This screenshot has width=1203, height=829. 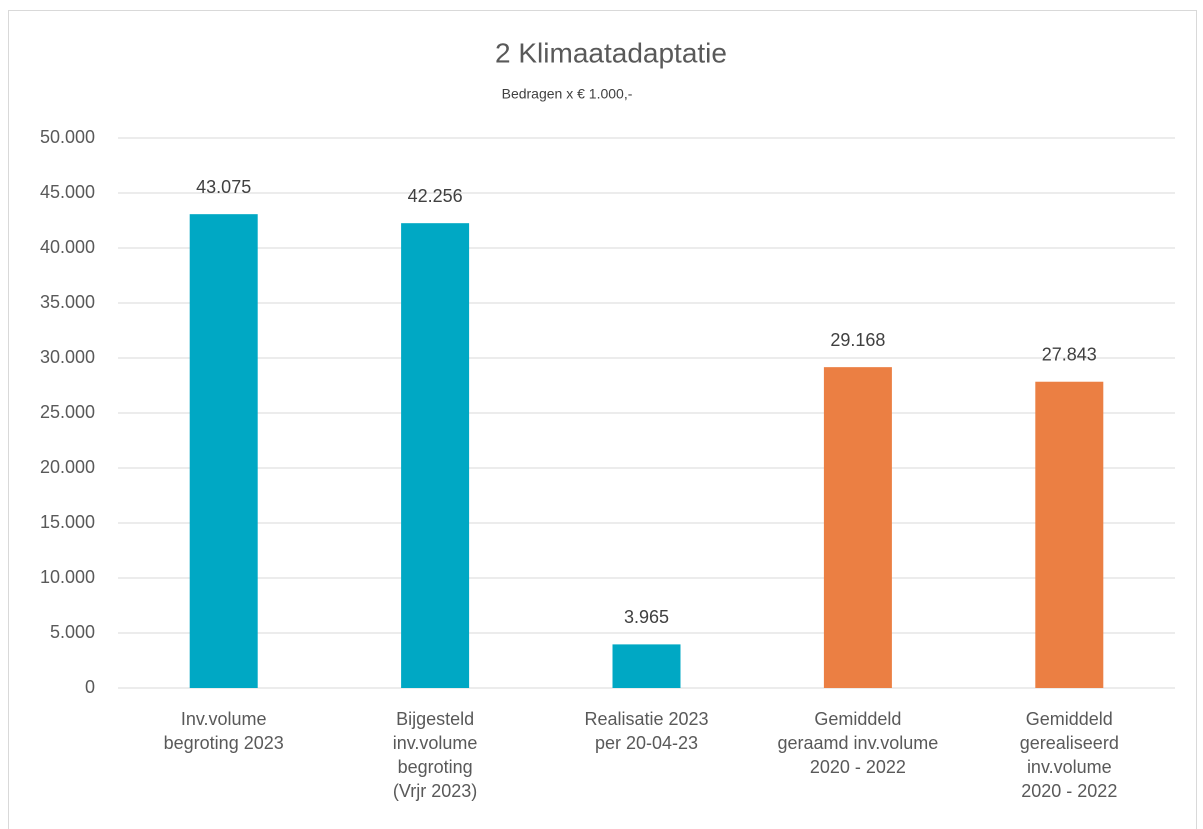 I want to click on data-label: 27.843, so click(x=1069, y=354).